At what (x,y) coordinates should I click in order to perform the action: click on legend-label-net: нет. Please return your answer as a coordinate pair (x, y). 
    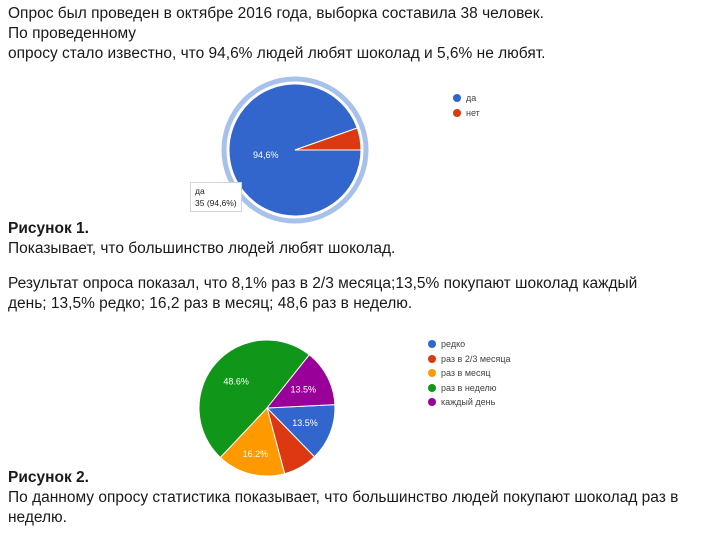
    Looking at the image, I should click on (473, 112).